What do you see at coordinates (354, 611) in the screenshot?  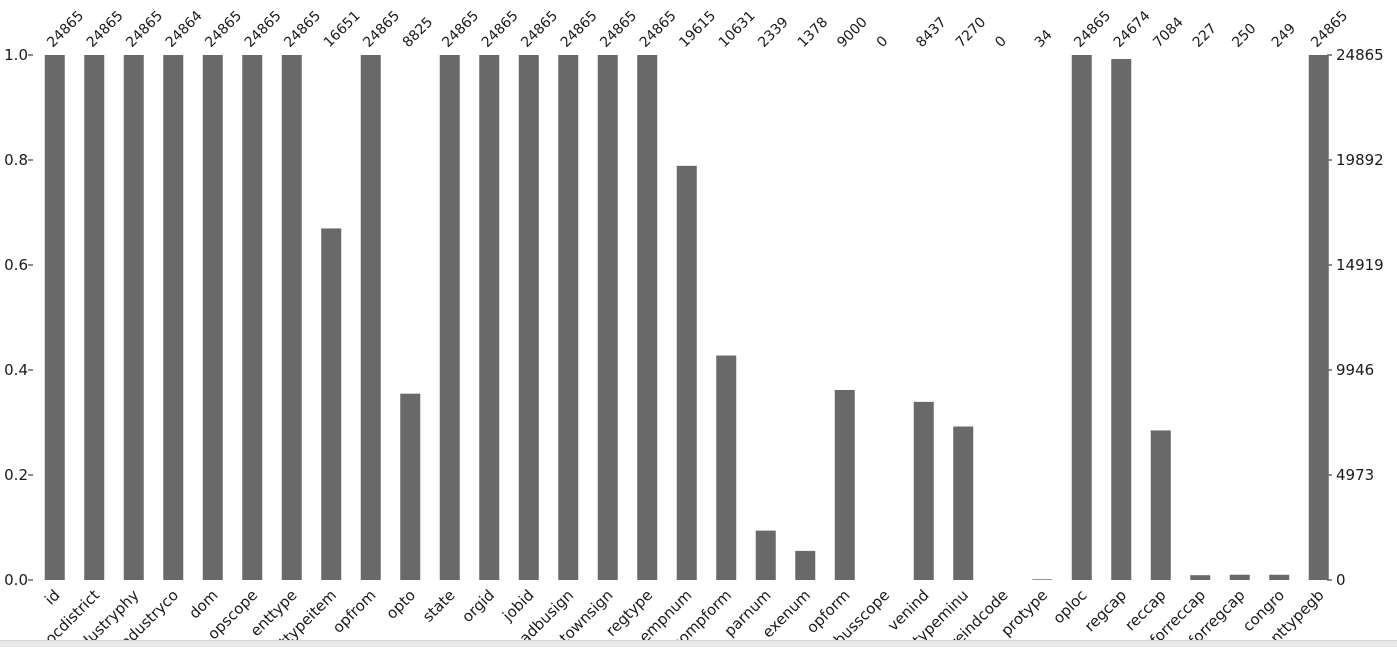 I see `category-label: opfrom` at bounding box center [354, 611].